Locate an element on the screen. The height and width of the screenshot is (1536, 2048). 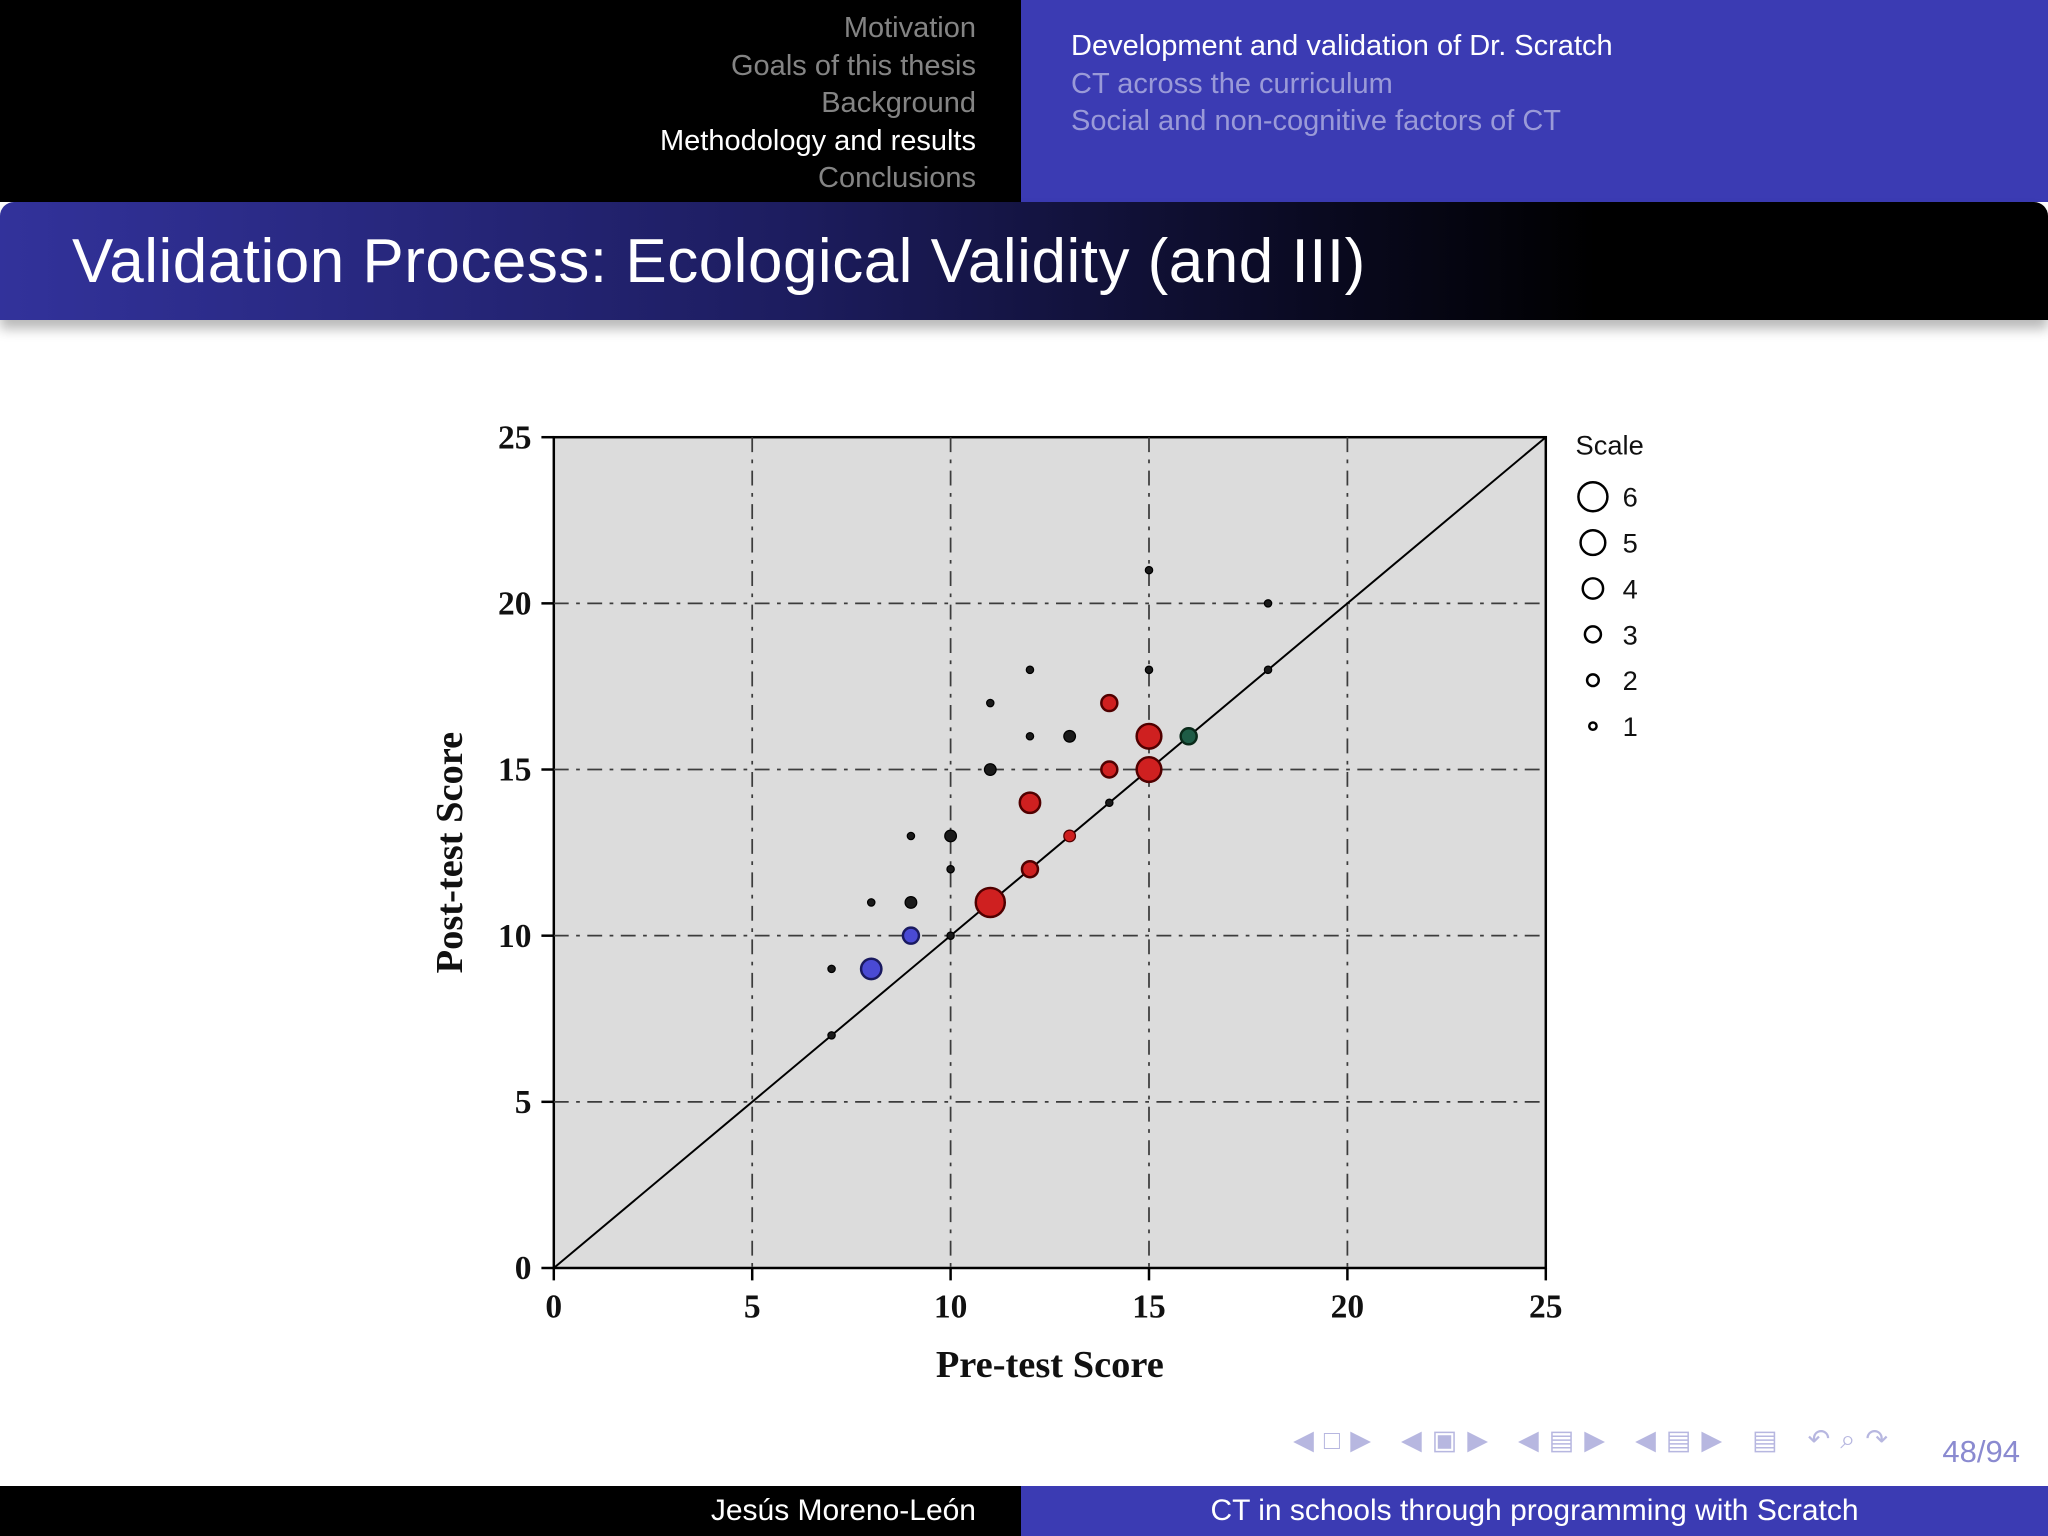
nav-group-frame: ◀ ▣ ▶ is located at coordinates (1444, 1440).